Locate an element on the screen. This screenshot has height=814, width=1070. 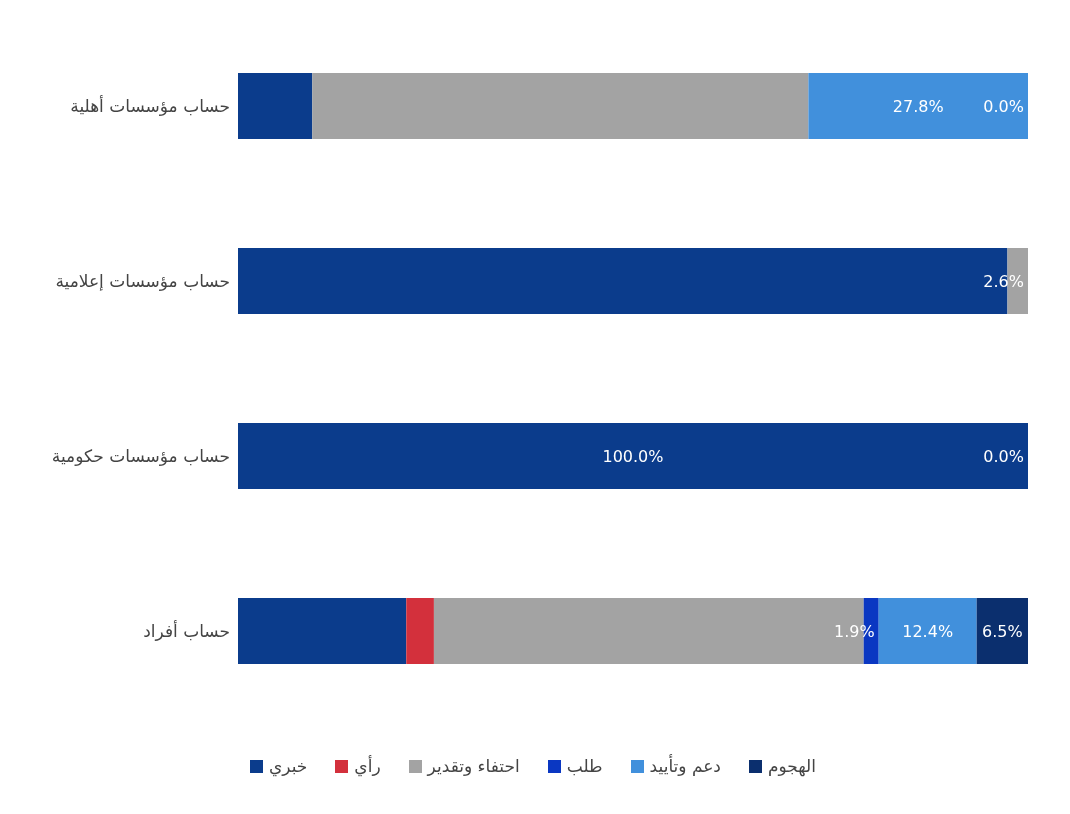
legend-label: الهجوم is located at coordinates (791, 766).